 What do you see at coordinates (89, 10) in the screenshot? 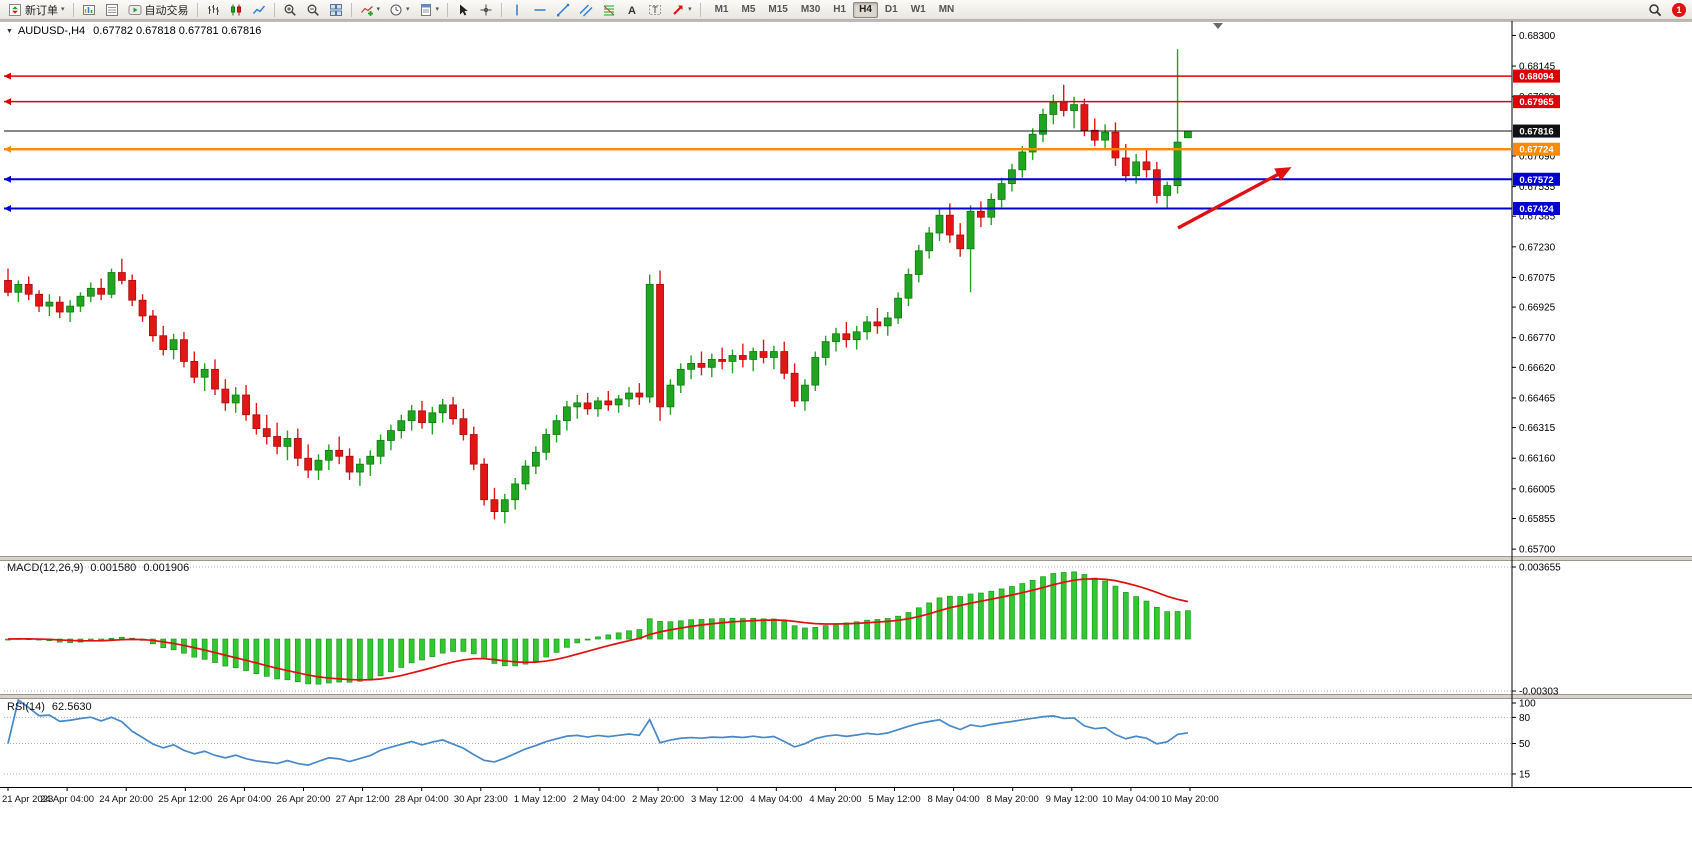
I see `charts-window-button` at bounding box center [89, 10].